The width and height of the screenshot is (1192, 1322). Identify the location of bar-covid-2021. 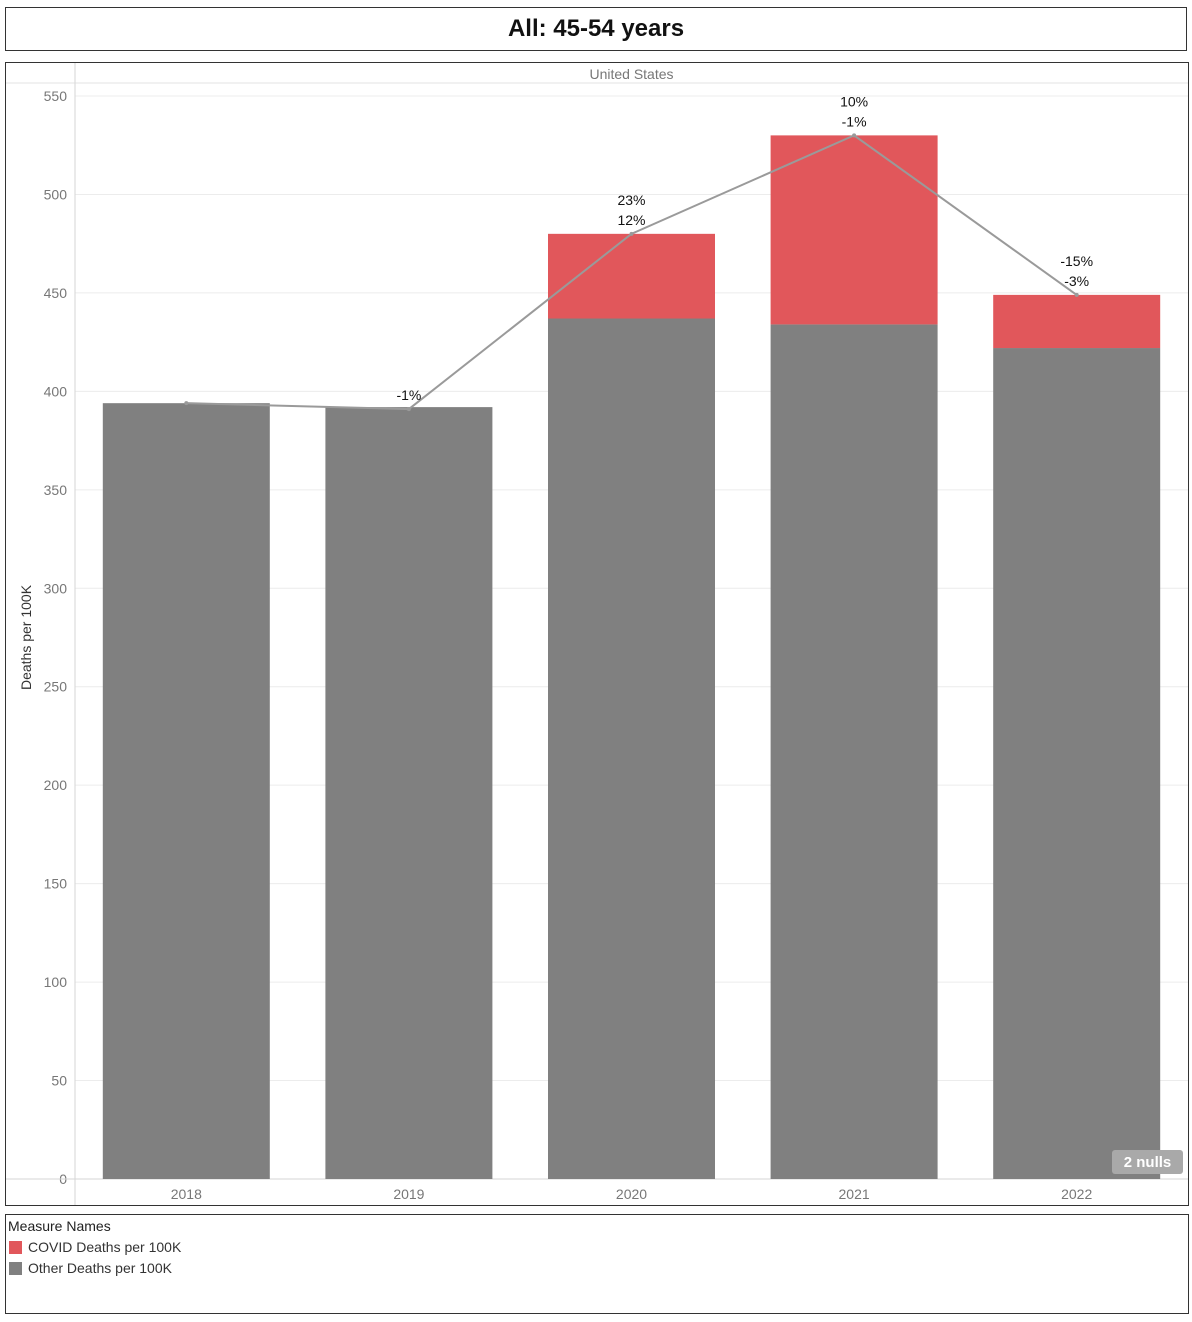
(854, 230).